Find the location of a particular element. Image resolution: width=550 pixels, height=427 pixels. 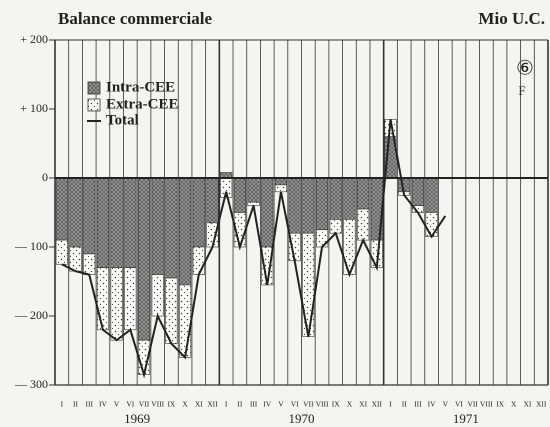

year-label: 1970 is located at coordinates (302, 418).